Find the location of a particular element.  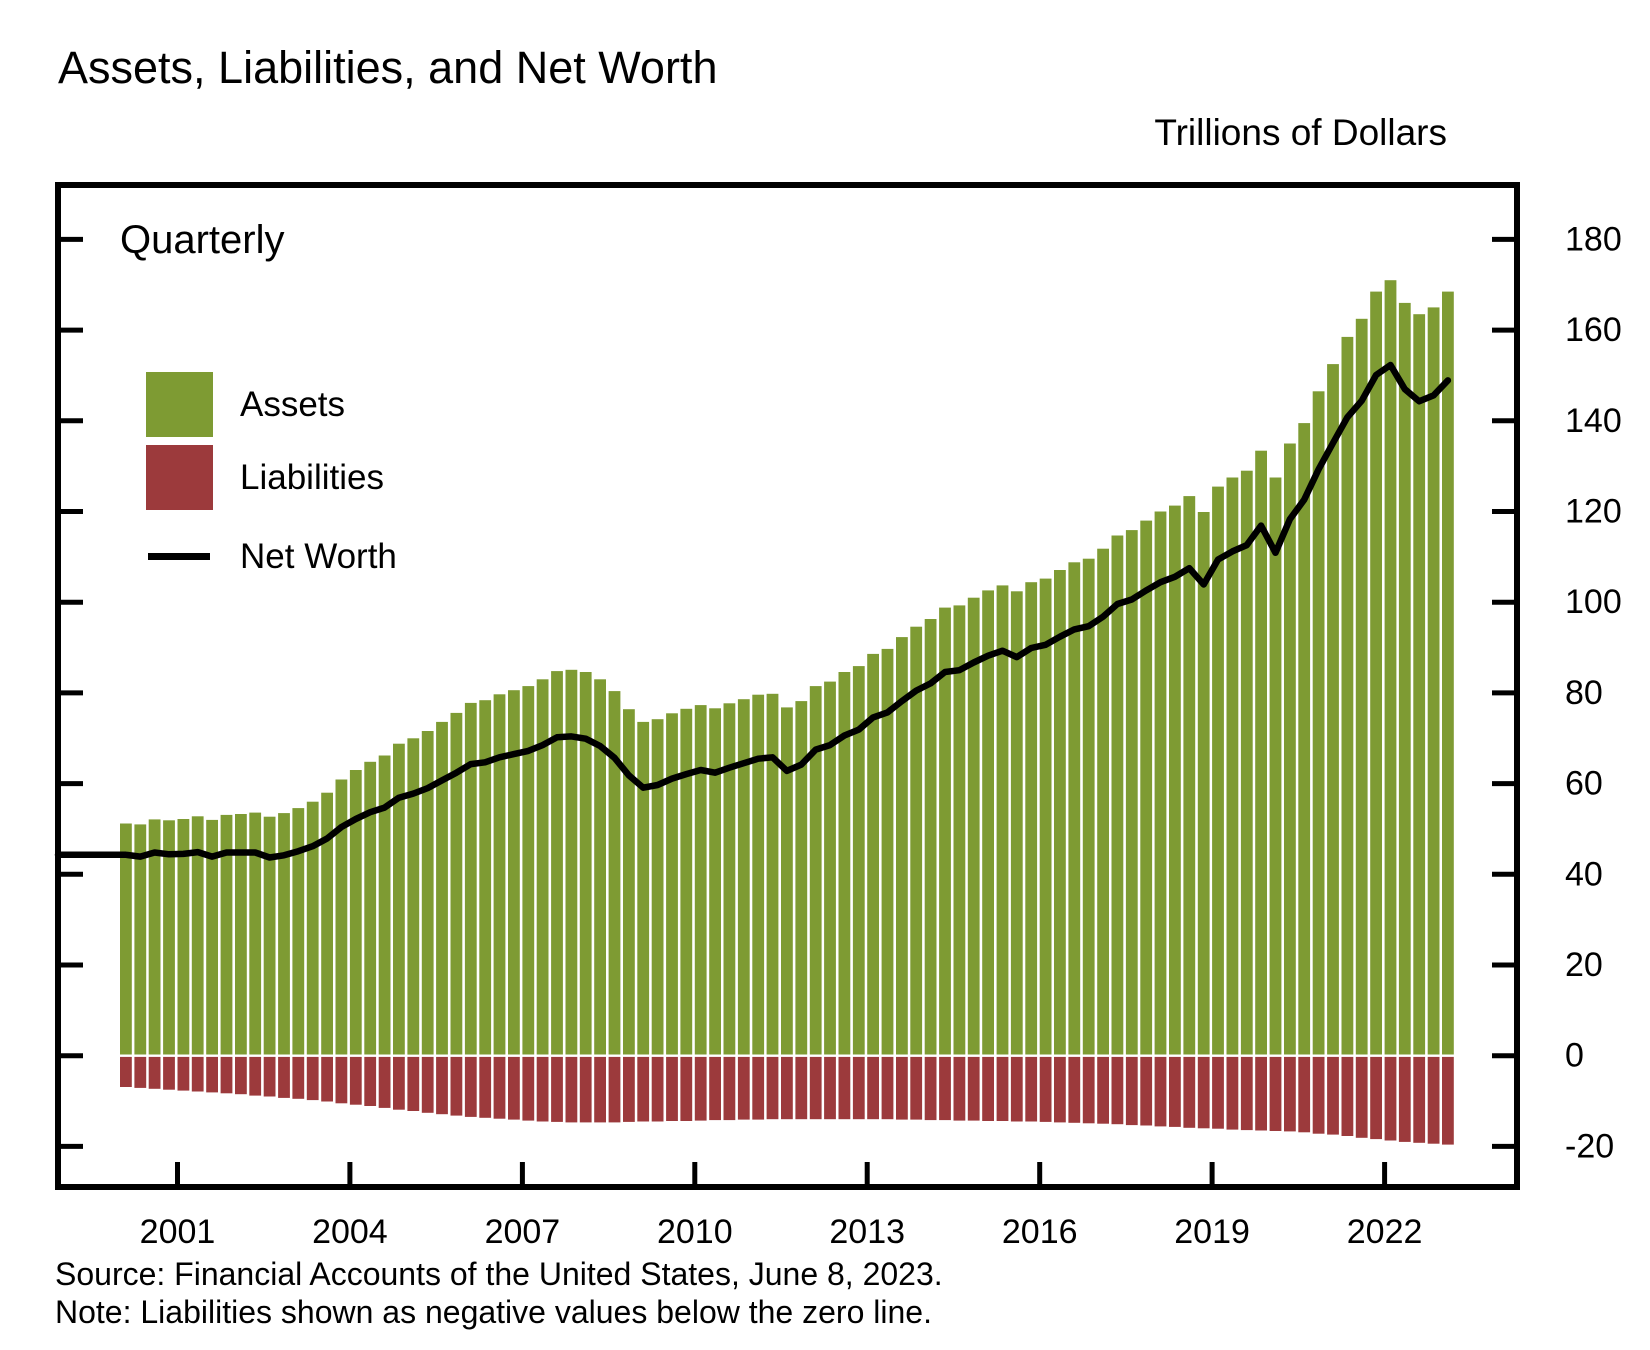

page-title: Assets, Liabilities, and Net Worth is located at coordinates (388, 67).